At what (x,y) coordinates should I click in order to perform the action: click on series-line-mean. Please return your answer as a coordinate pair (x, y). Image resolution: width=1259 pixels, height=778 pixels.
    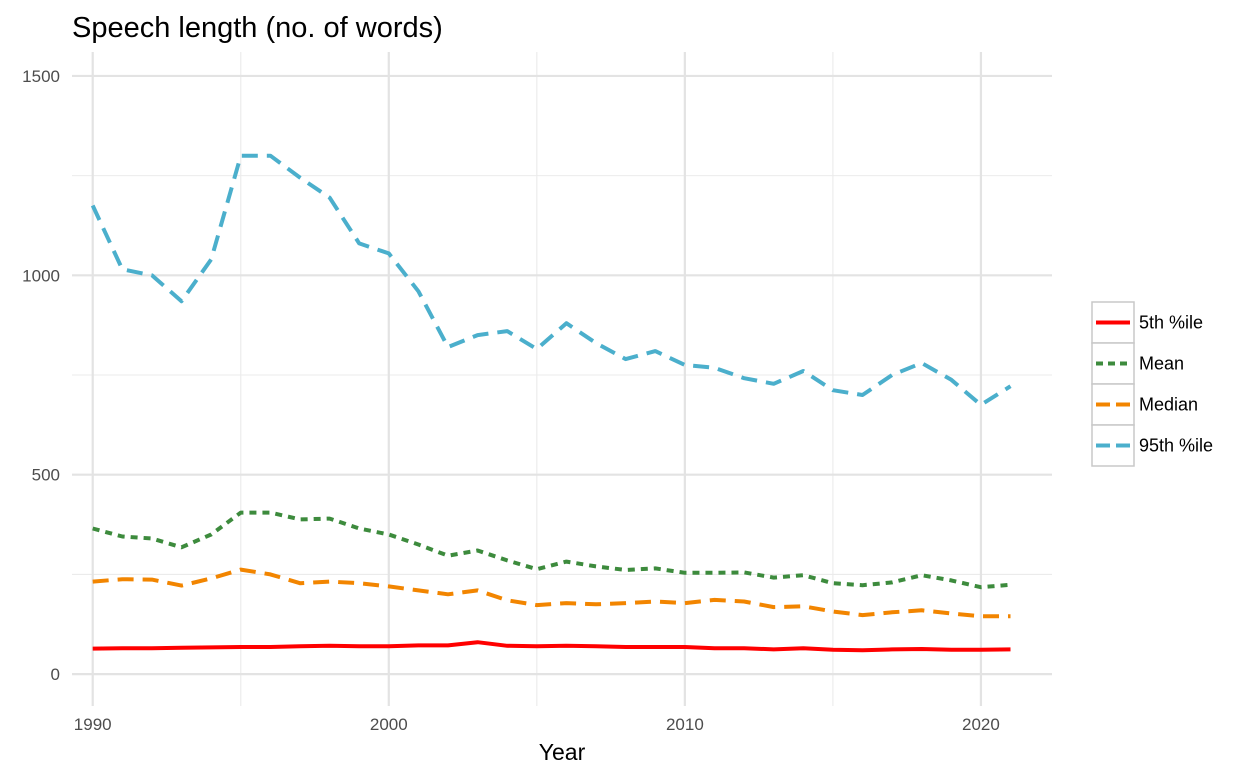
    Looking at the image, I should click on (551, 550).